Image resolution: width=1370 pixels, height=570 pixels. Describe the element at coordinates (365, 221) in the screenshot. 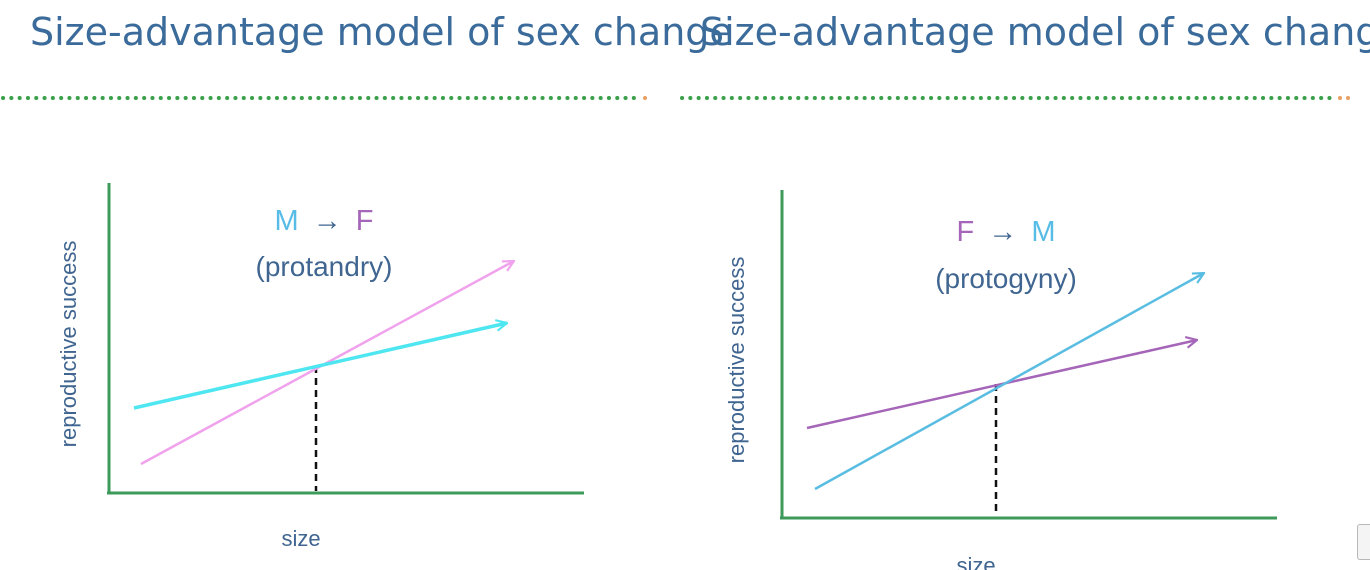

I see `final-sex-label: F` at that location.